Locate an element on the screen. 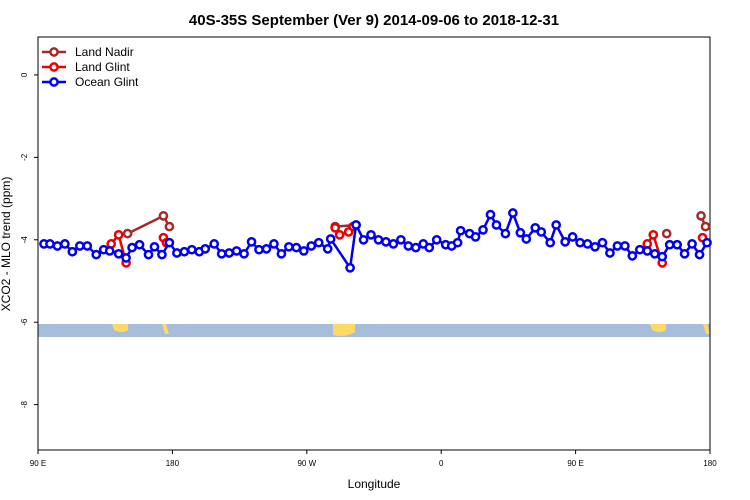  x-tick-label: 90 W is located at coordinates (306, 463).